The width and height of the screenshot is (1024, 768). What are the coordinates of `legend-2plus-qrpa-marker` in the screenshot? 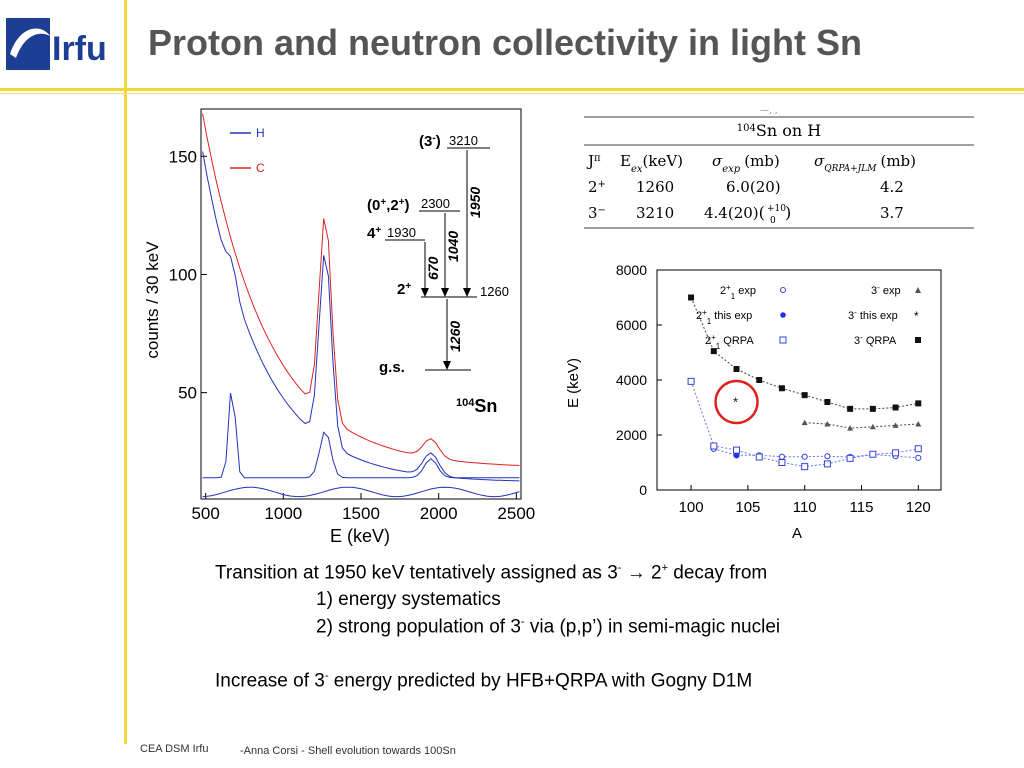 It's located at (783, 340).